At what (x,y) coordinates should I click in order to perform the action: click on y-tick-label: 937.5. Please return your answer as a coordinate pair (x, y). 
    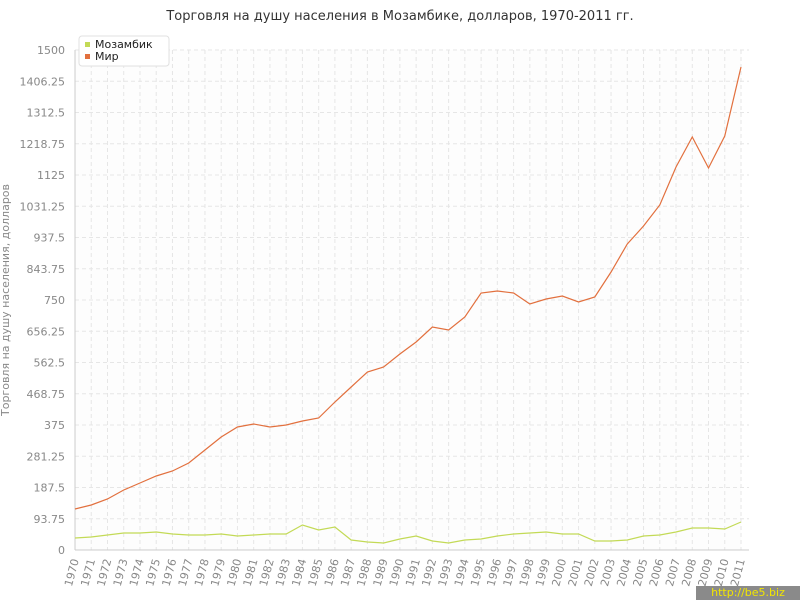
    Looking at the image, I should click on (50, 238).